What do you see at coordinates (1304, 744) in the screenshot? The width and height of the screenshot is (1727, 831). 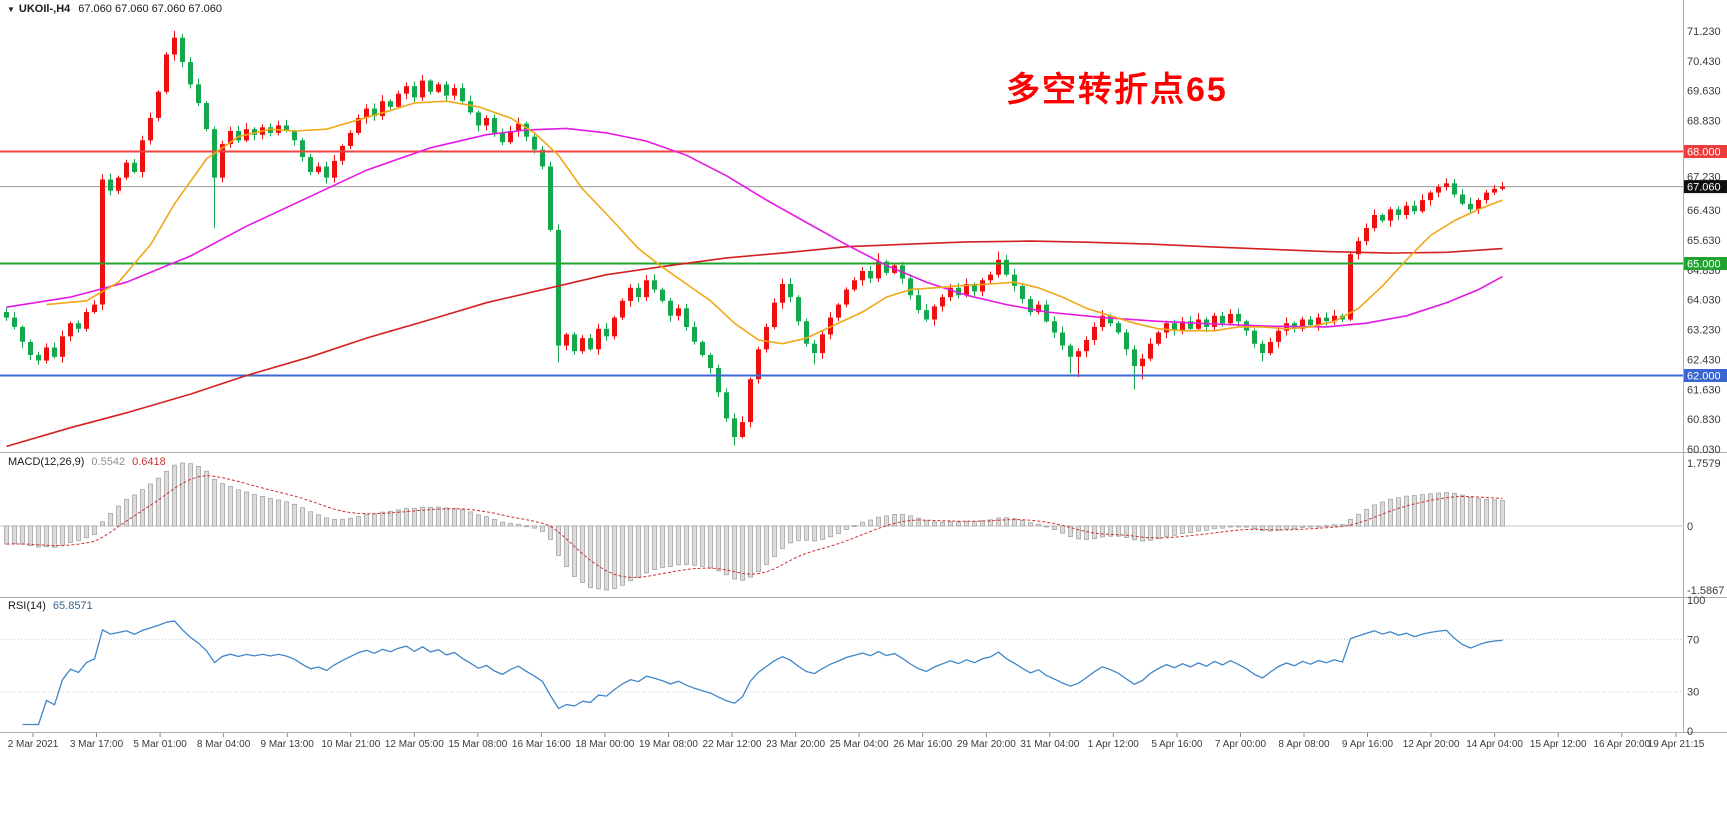 I see `svg-text: 8 Apr 08:00` at bounding box center [1304, 744].